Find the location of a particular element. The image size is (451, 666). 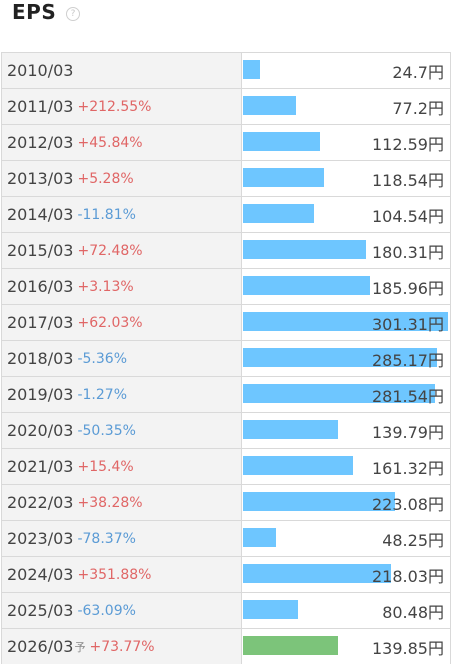

table-row: 2020/03 -50.35% 139.79円 is located at coordinates (226, 431).